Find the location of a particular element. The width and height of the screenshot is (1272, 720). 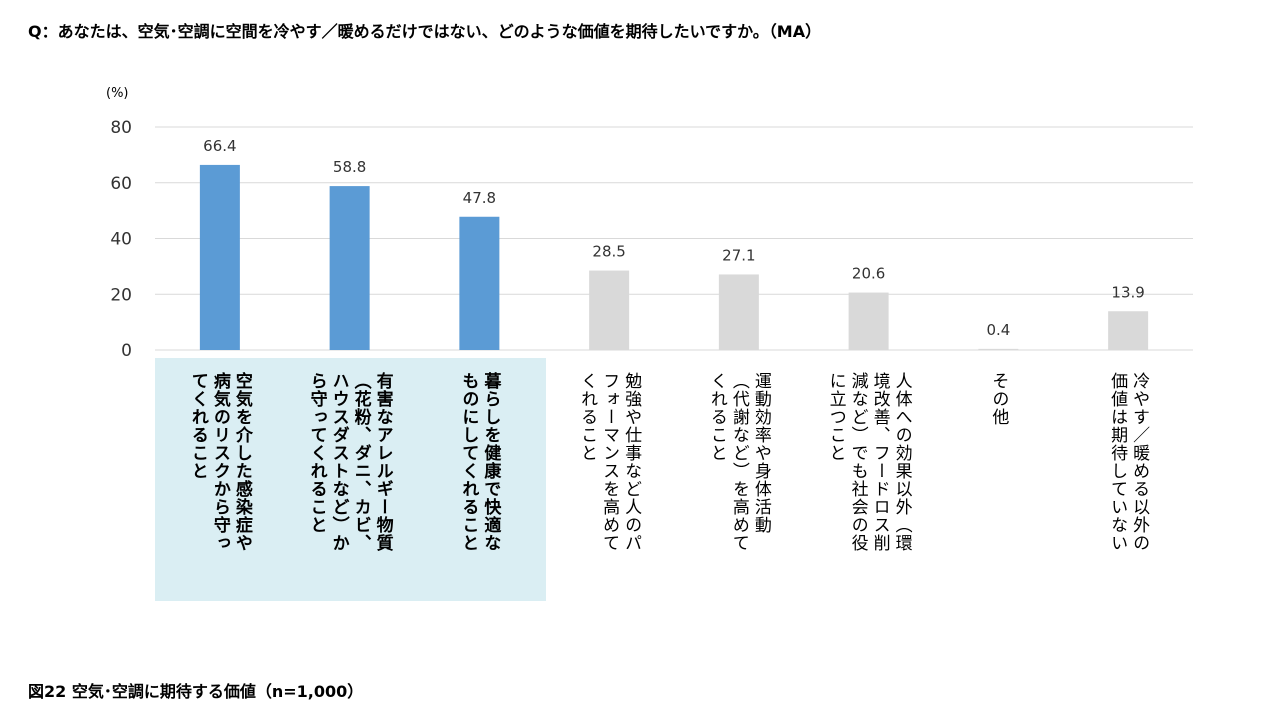

category-label: 有害なアレルギー物質 （花粉、ダニ、カビ、 ハウスダストなど）か ら守ってくれること is located at coordinates (350, 462).